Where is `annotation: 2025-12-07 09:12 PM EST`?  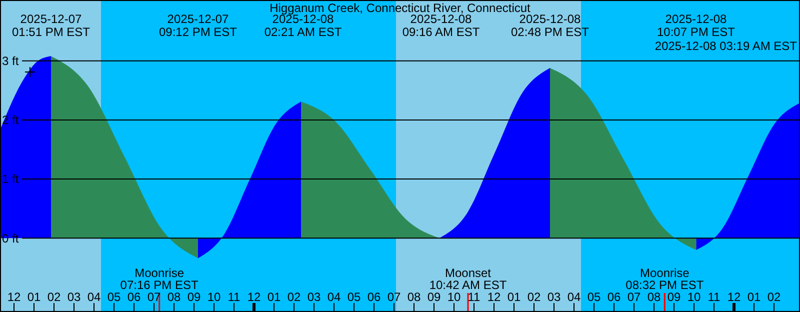
annotation: 2025-12-07 09:12 PM EST is located at coordinates (198, 25).